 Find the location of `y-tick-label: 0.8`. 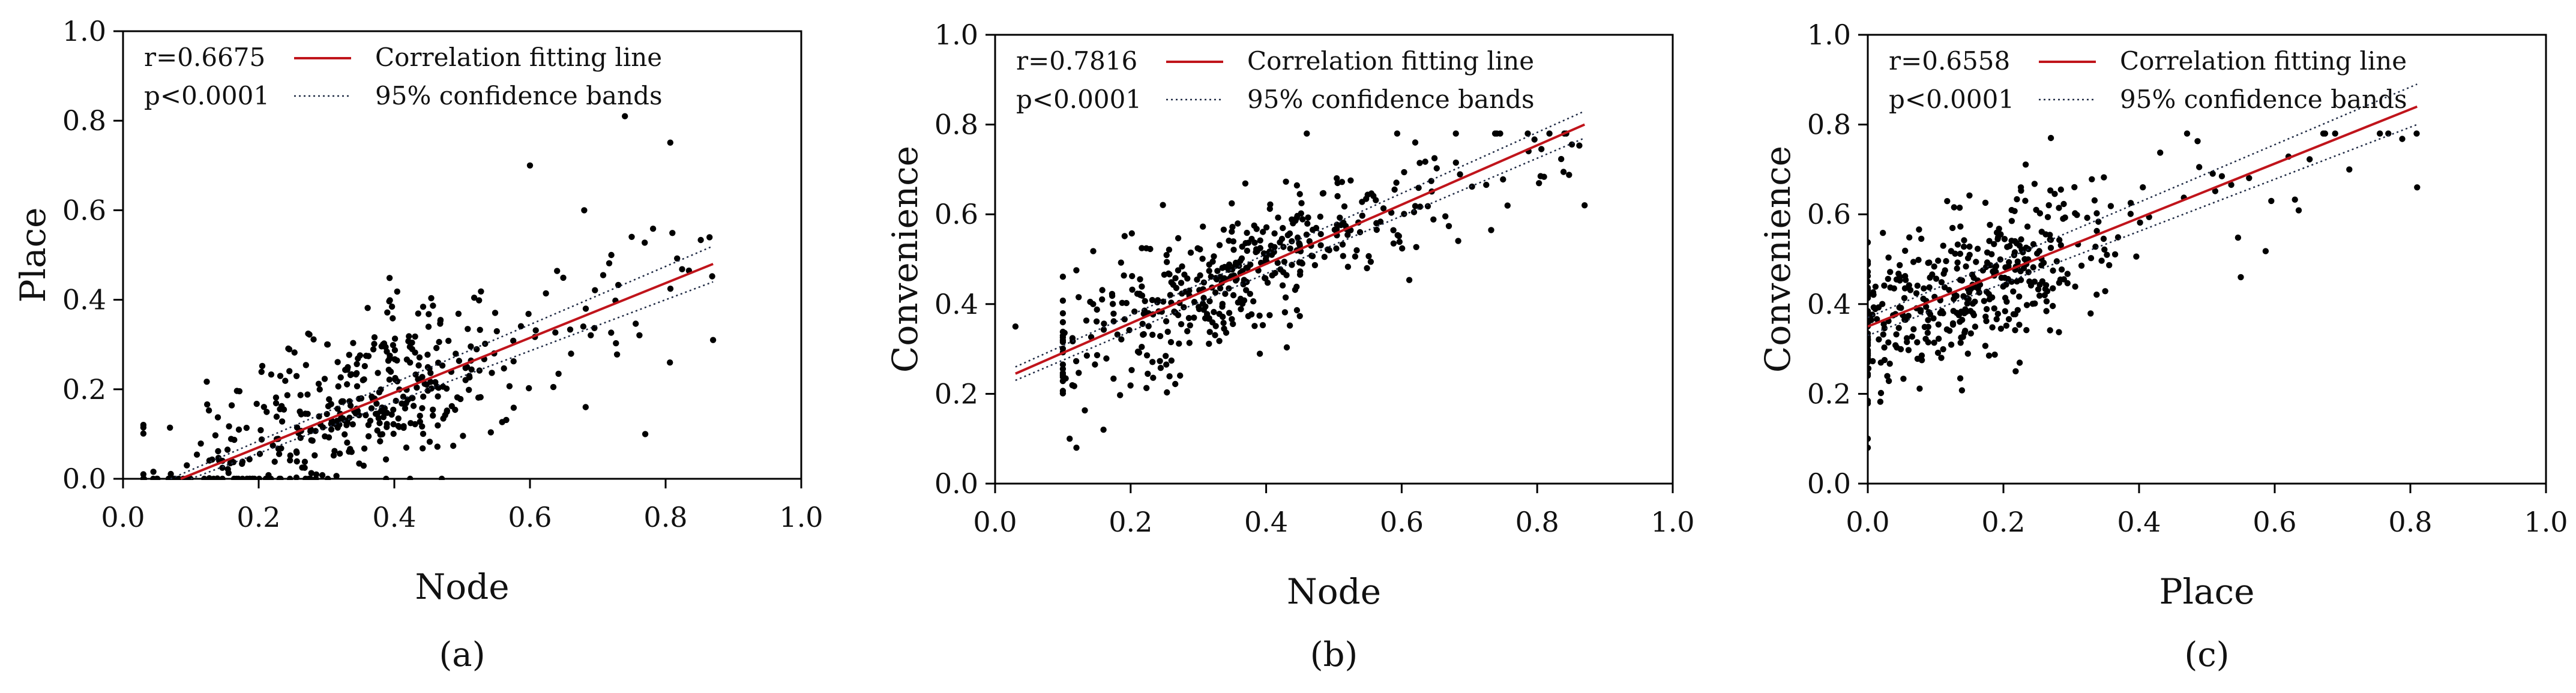

y-tick-label: 0.8 is located at coordinates (1829, 125).